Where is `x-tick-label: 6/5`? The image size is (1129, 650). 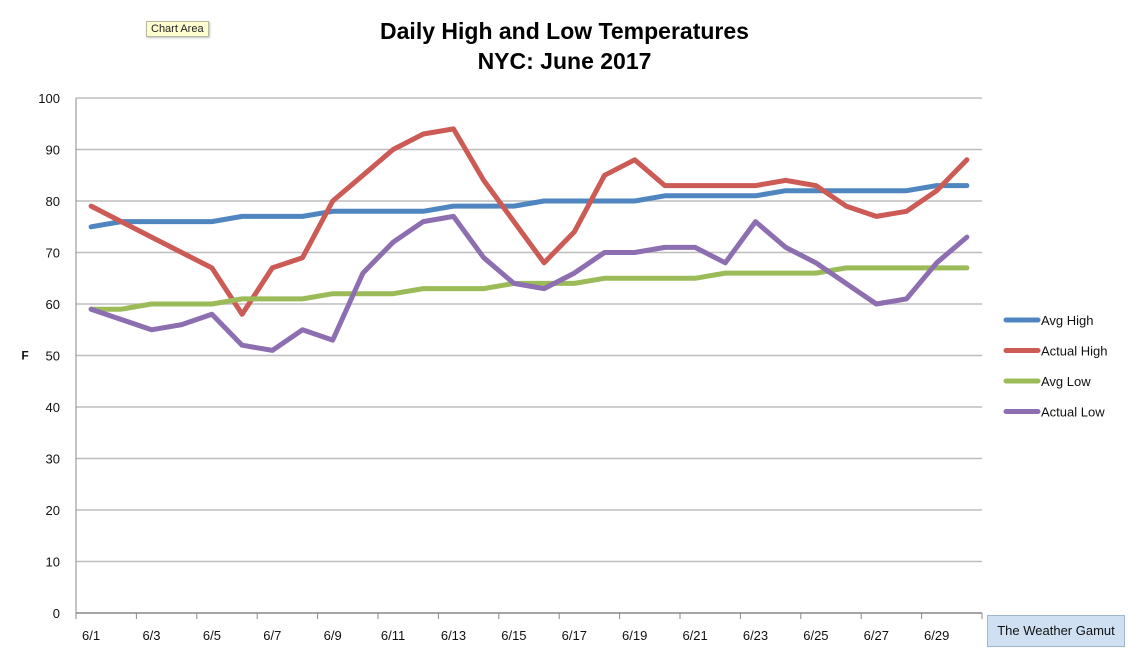
x-tick-label: 6/5 is located at coordinates (212, 635).